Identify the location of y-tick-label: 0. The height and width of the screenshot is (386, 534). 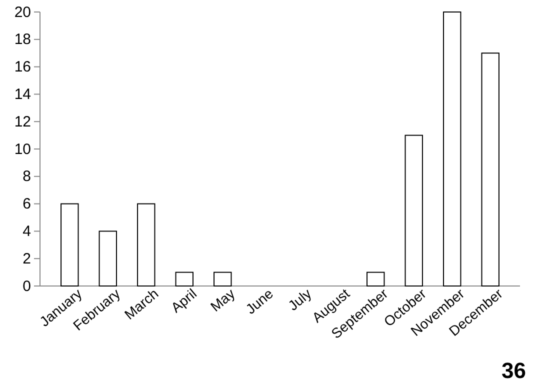
(26, 286).